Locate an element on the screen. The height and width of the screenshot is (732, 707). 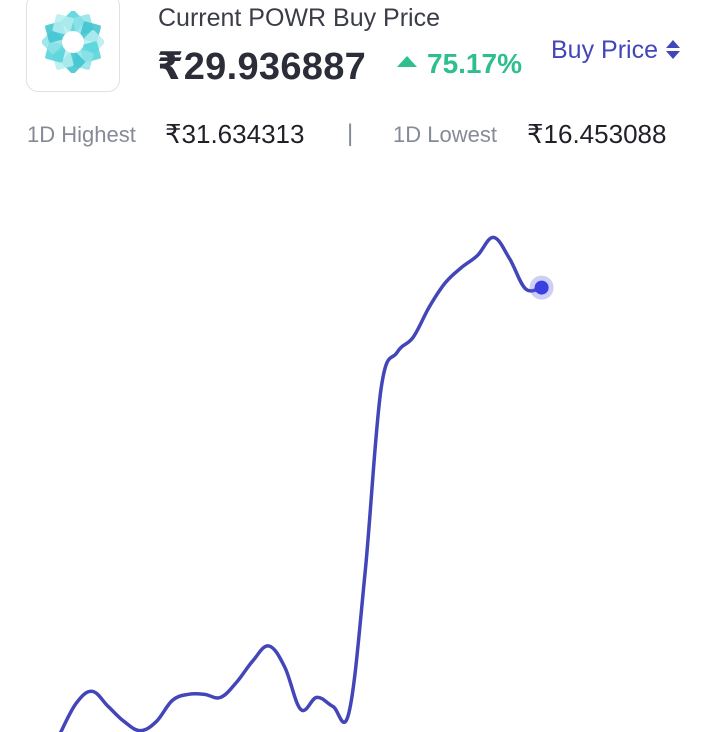
token-logo is located at coordinates (73, 46).